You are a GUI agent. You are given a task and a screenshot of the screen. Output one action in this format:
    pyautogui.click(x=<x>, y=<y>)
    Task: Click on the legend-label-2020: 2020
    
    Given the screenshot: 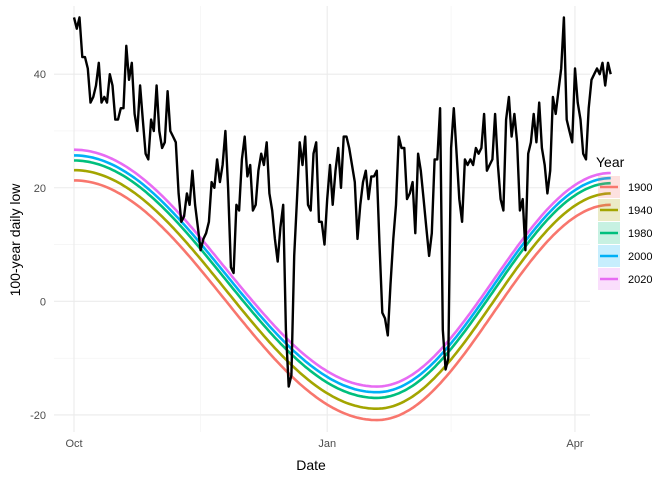 What is the action you would take?
    pyautogui.click(x=640, y=280)
    